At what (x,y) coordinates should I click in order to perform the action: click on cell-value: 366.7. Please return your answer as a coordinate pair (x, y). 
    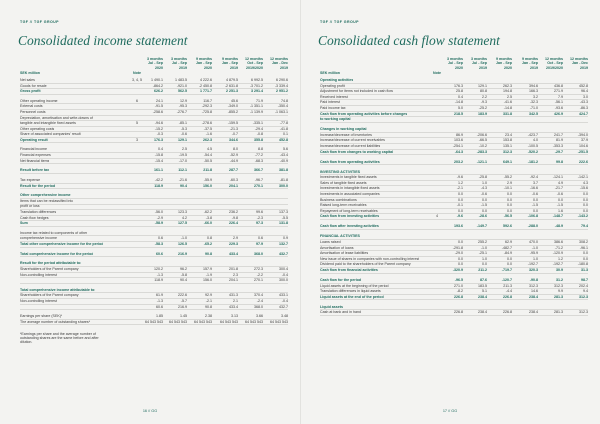
    Looking at the image, I should click on (258, 170).